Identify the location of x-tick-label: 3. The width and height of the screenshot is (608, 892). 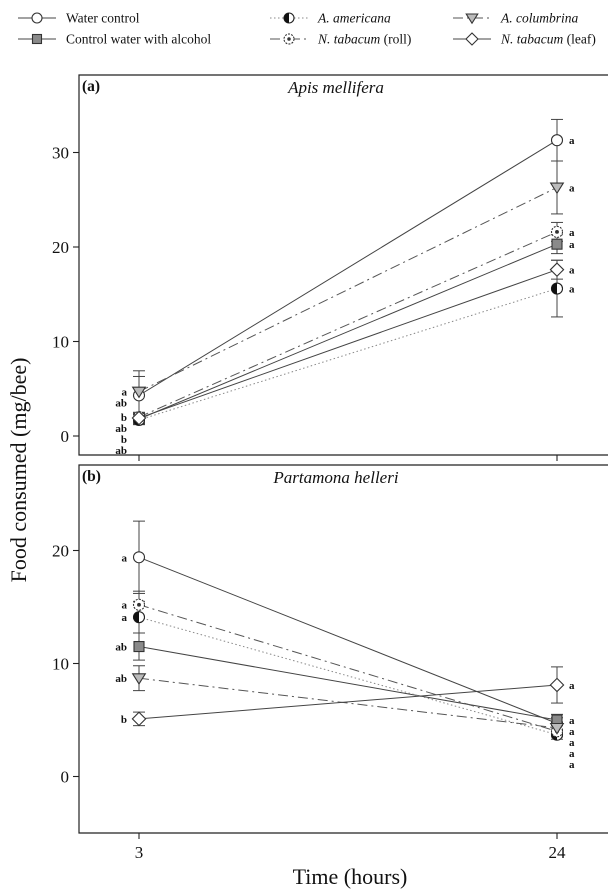
(139, 852).